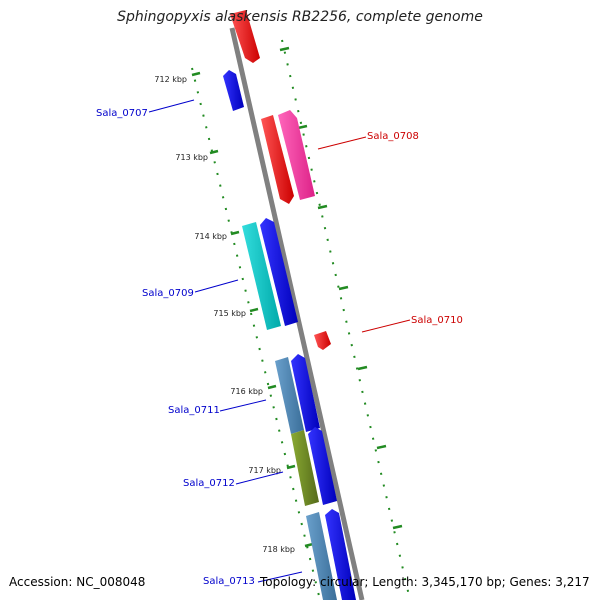 The image size is (600, 604). Describe the element at coordinates (229, 313) in the screenshot. I see `tick-label-715: 715 kbp` at that location.